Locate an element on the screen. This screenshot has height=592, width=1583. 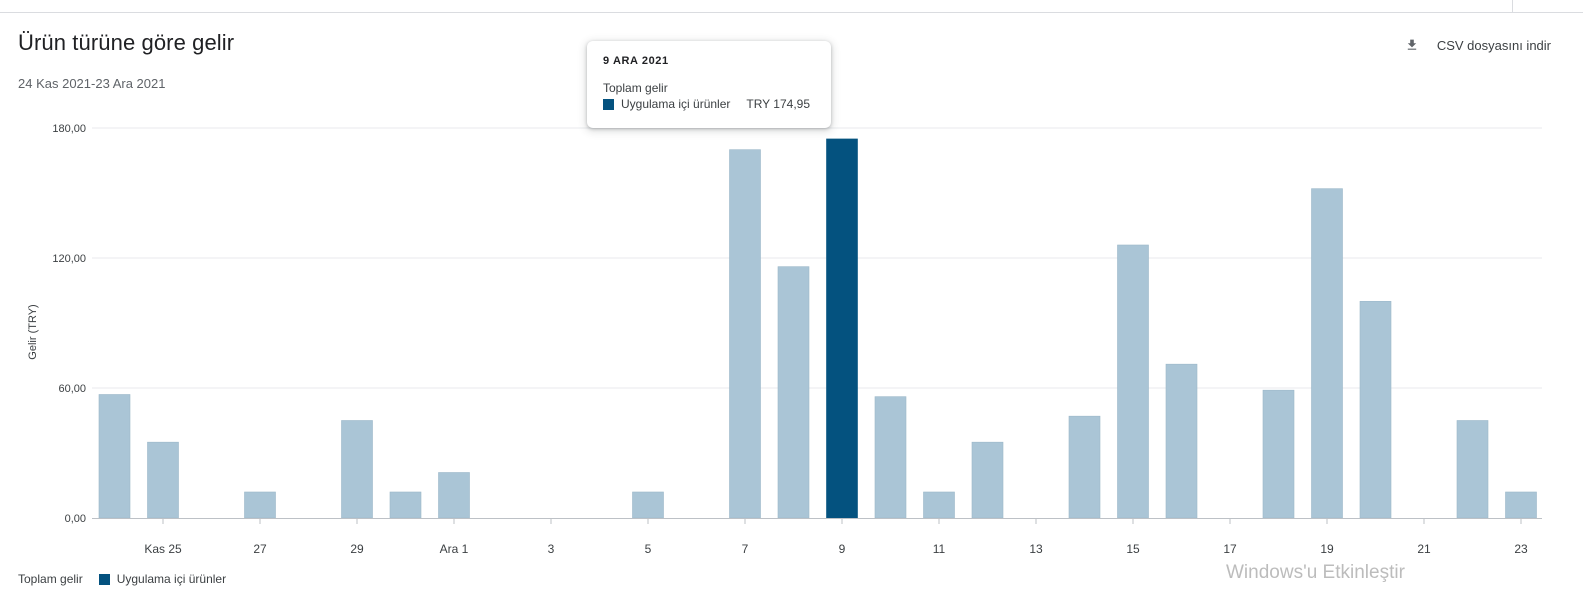
download-icon is located at coordinates (1412, 44).